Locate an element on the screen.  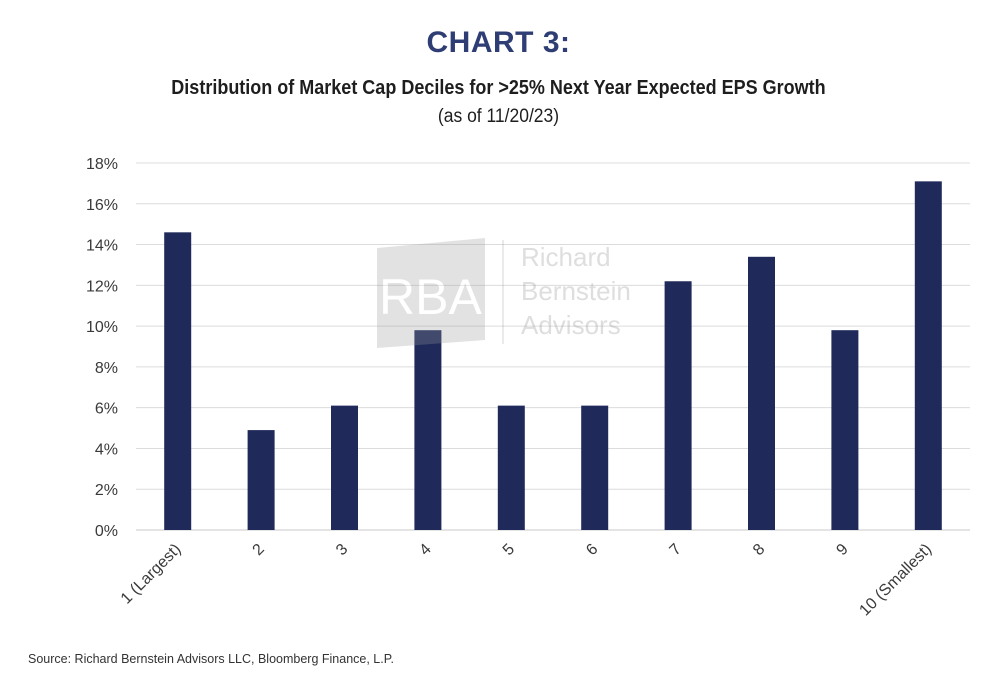
x-tick-label: 3 is located at coordinates (342, 550).